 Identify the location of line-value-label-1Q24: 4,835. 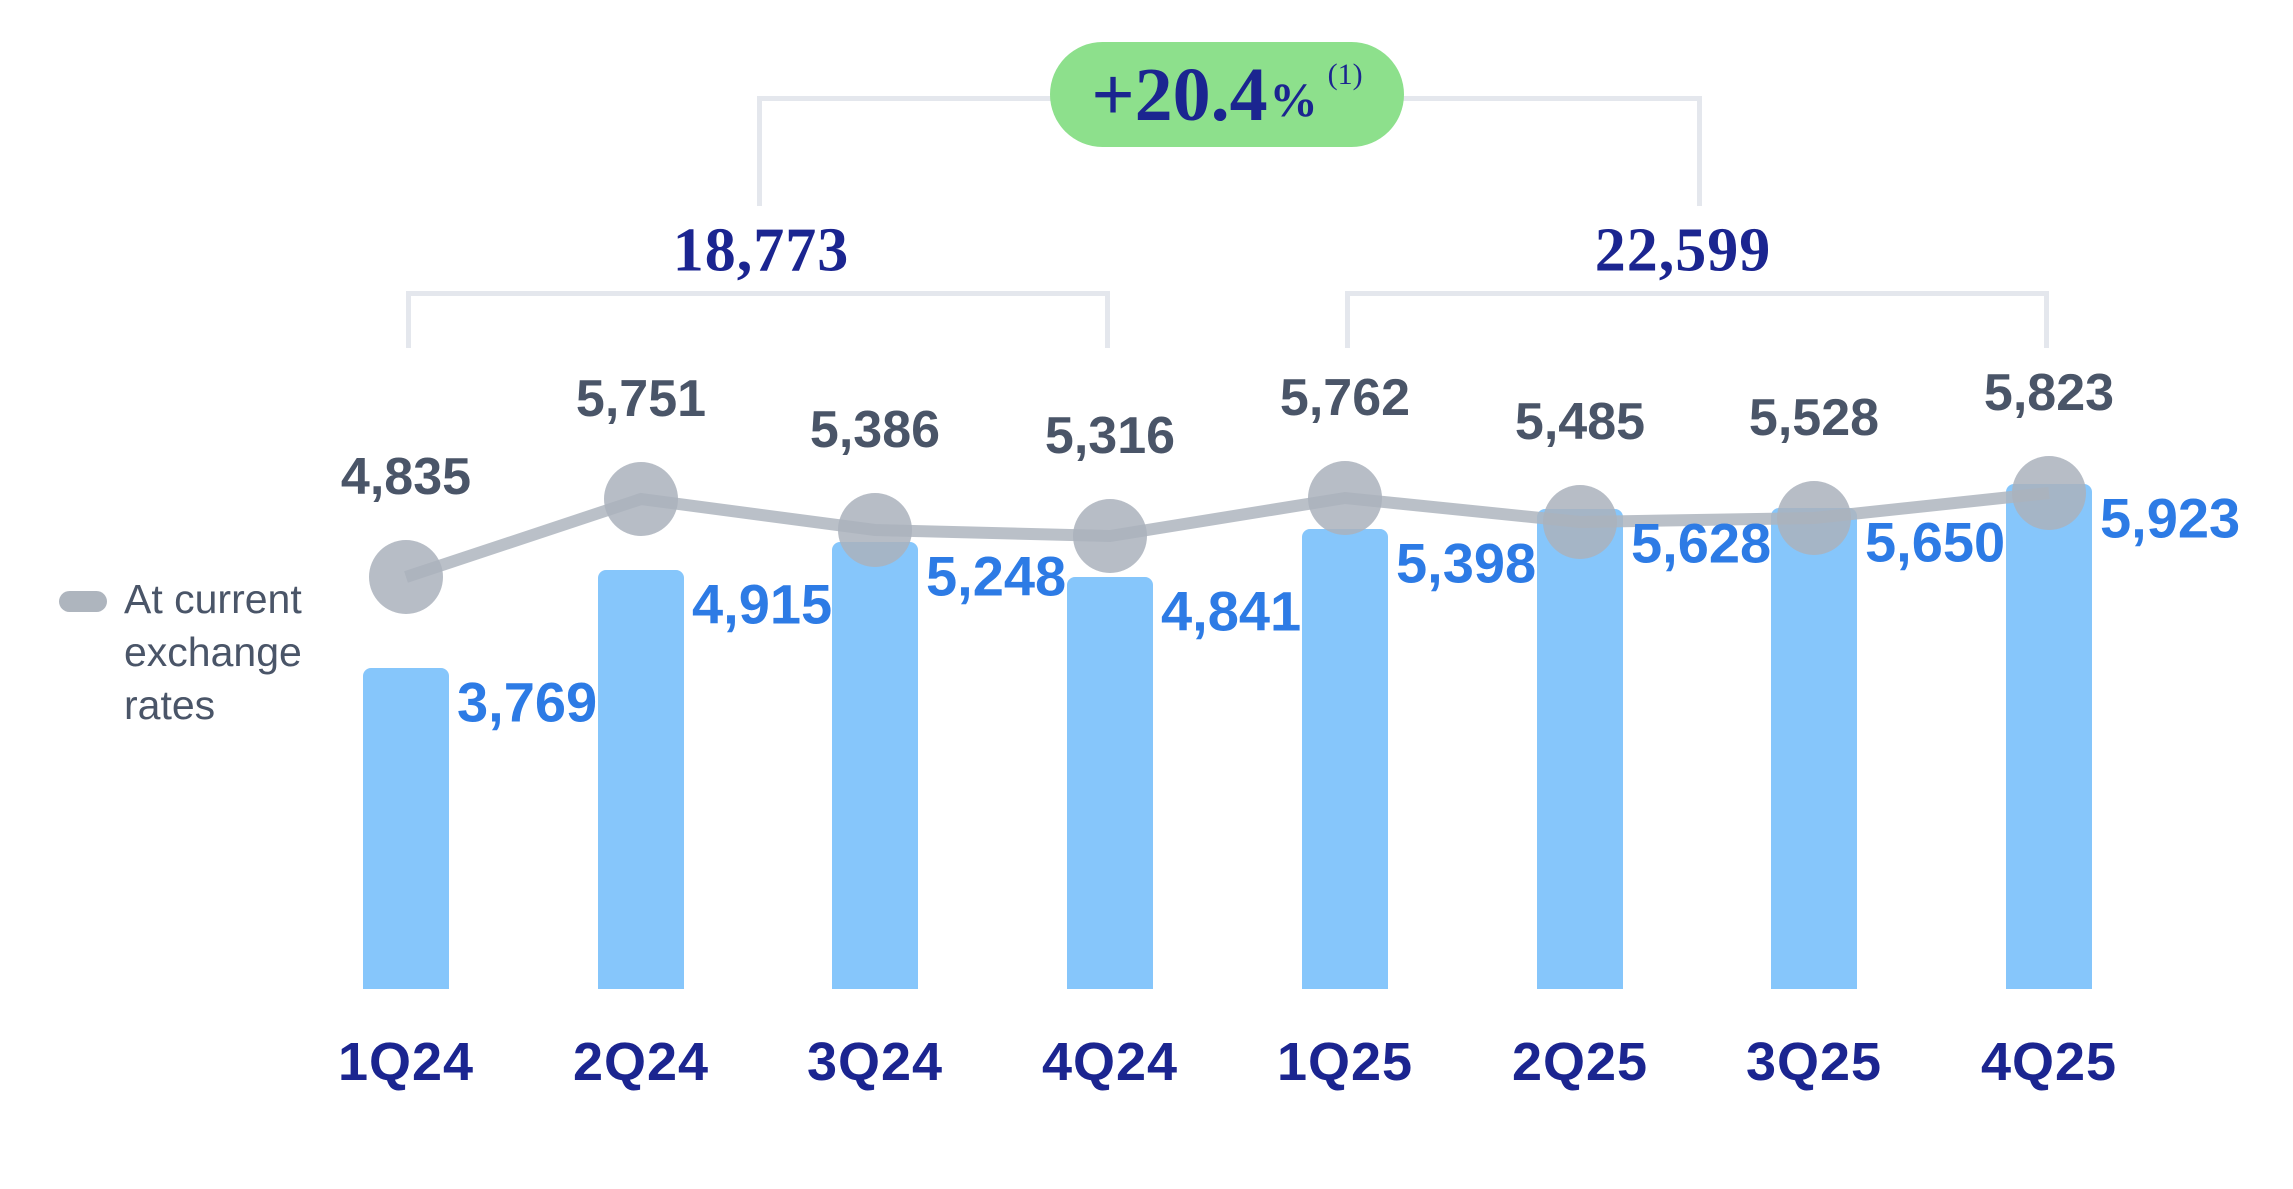
(406, 477).